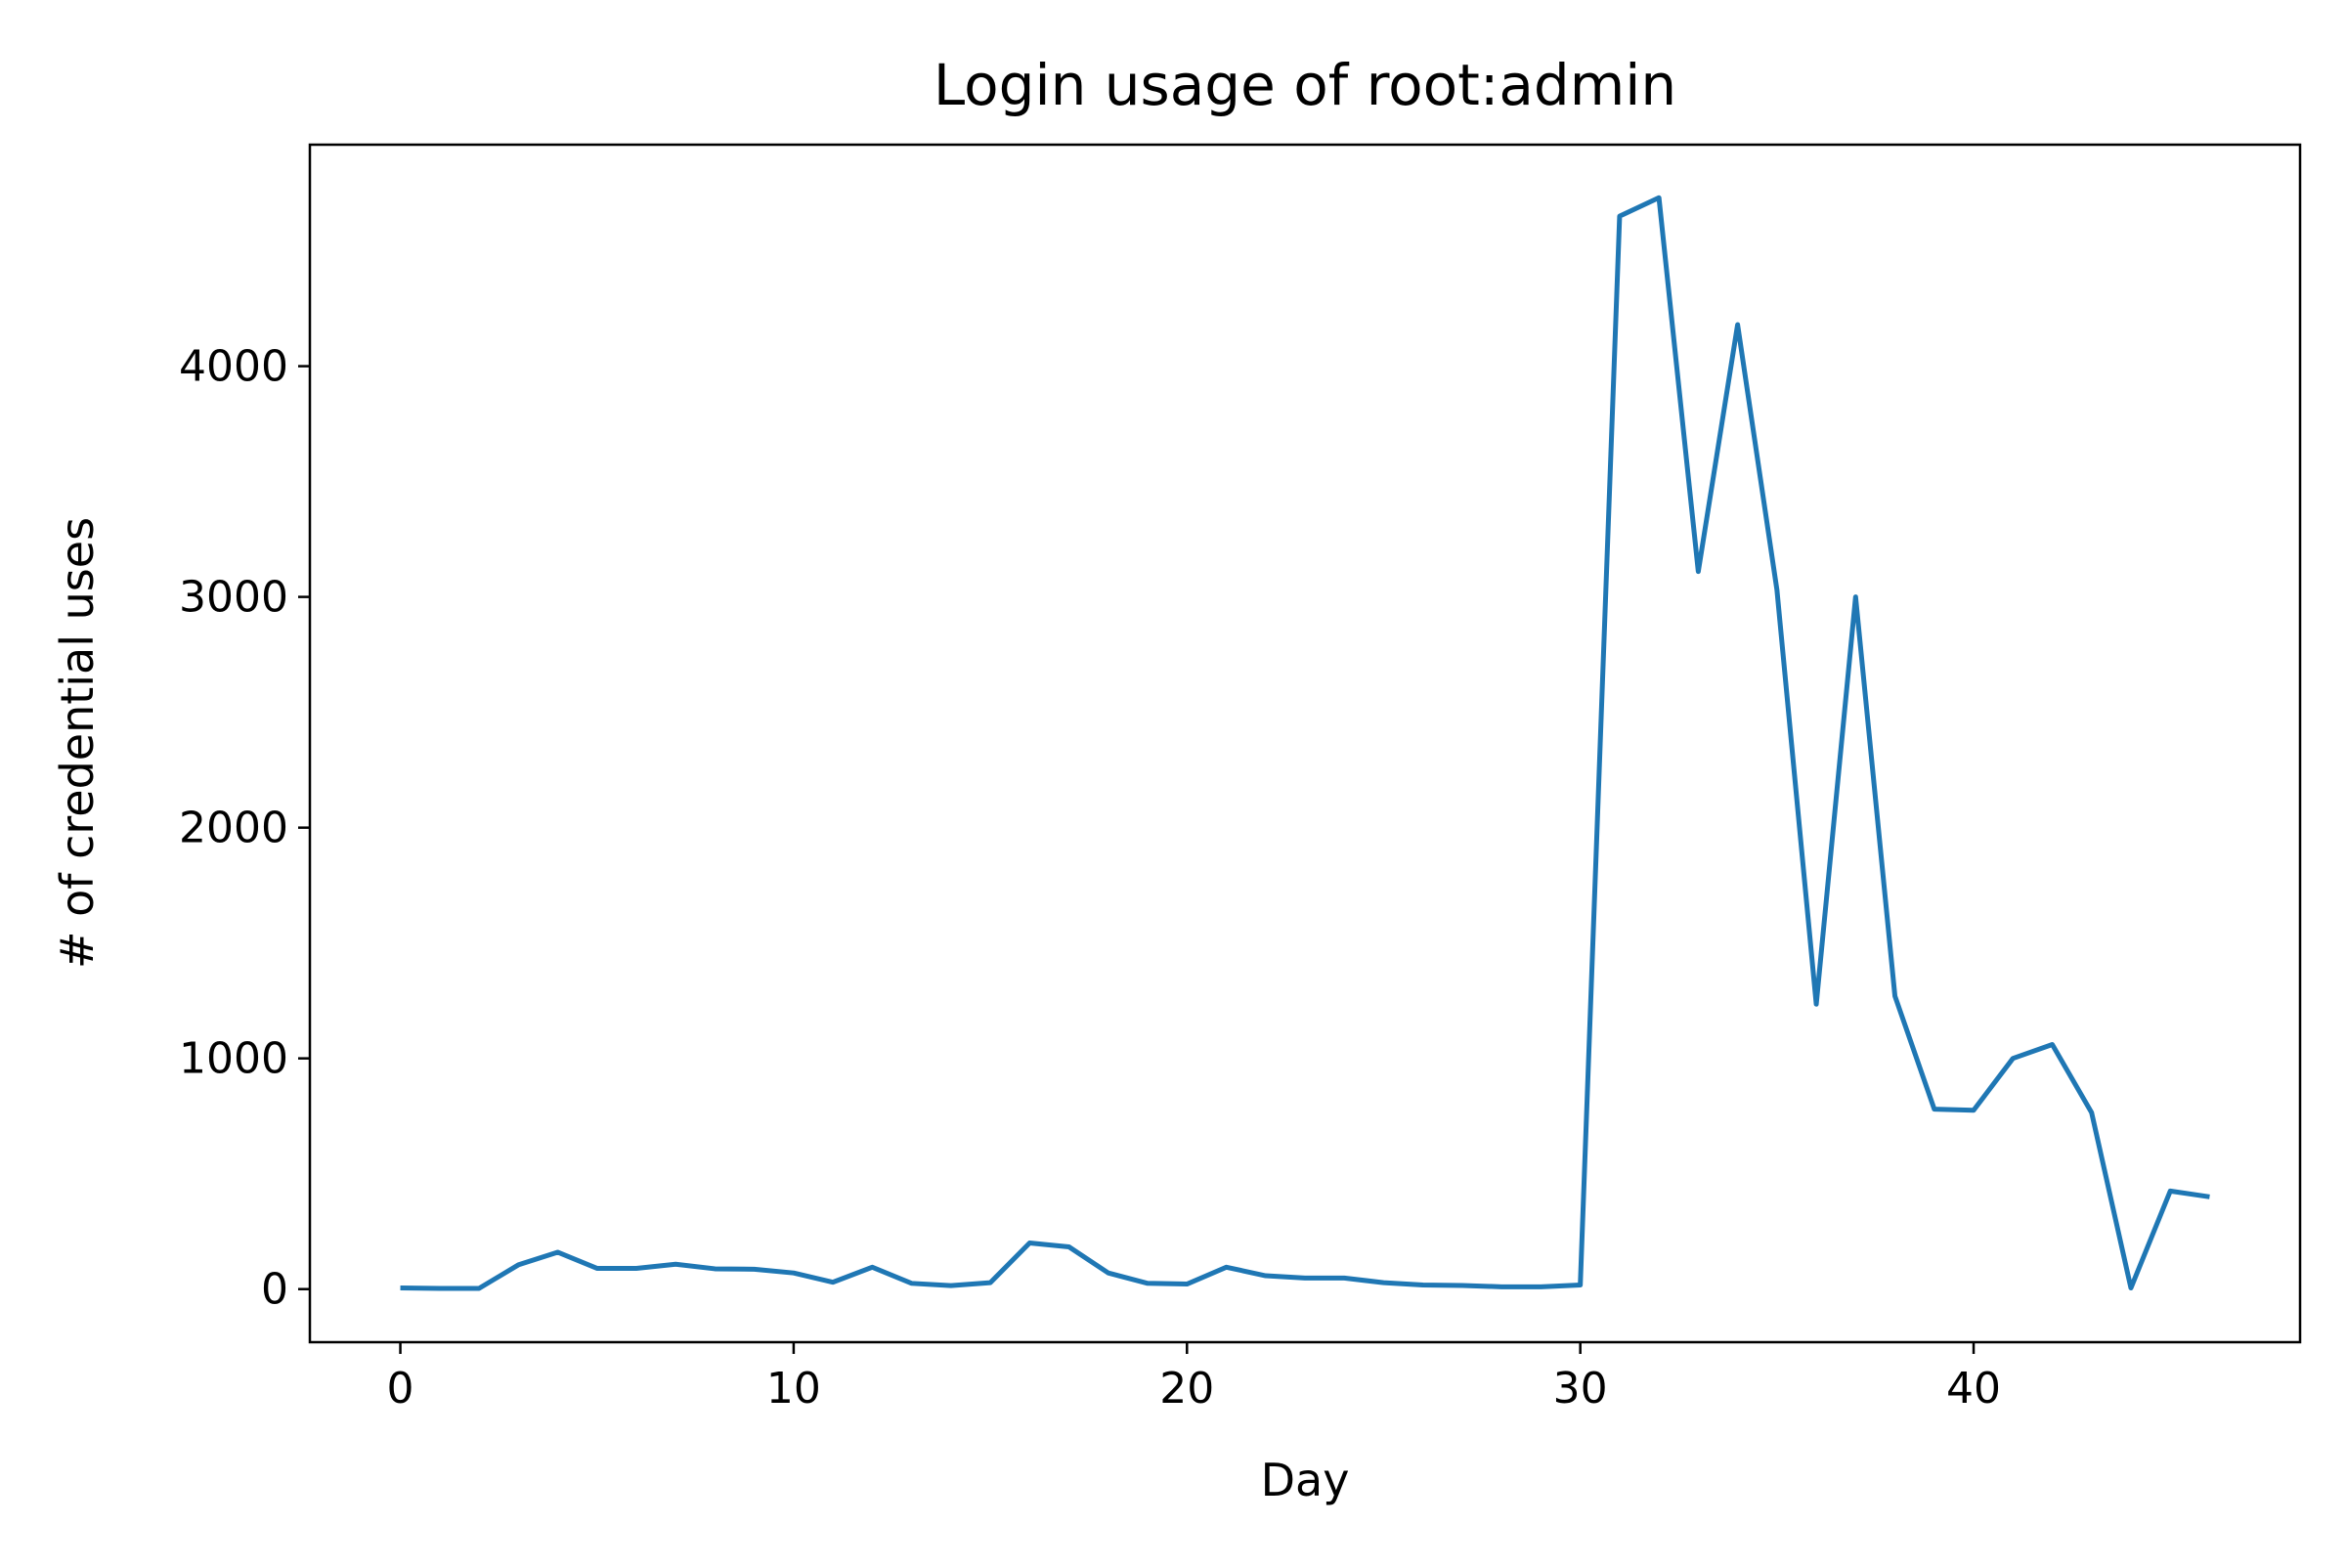  I want to click on y-tick-label: 0, so click(274, 1290).